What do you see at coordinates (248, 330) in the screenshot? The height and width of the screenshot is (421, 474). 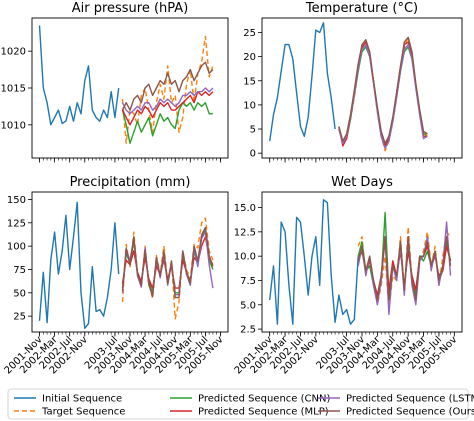 I see `y-tick-label: 2.5` at bounding box center [248, 330].